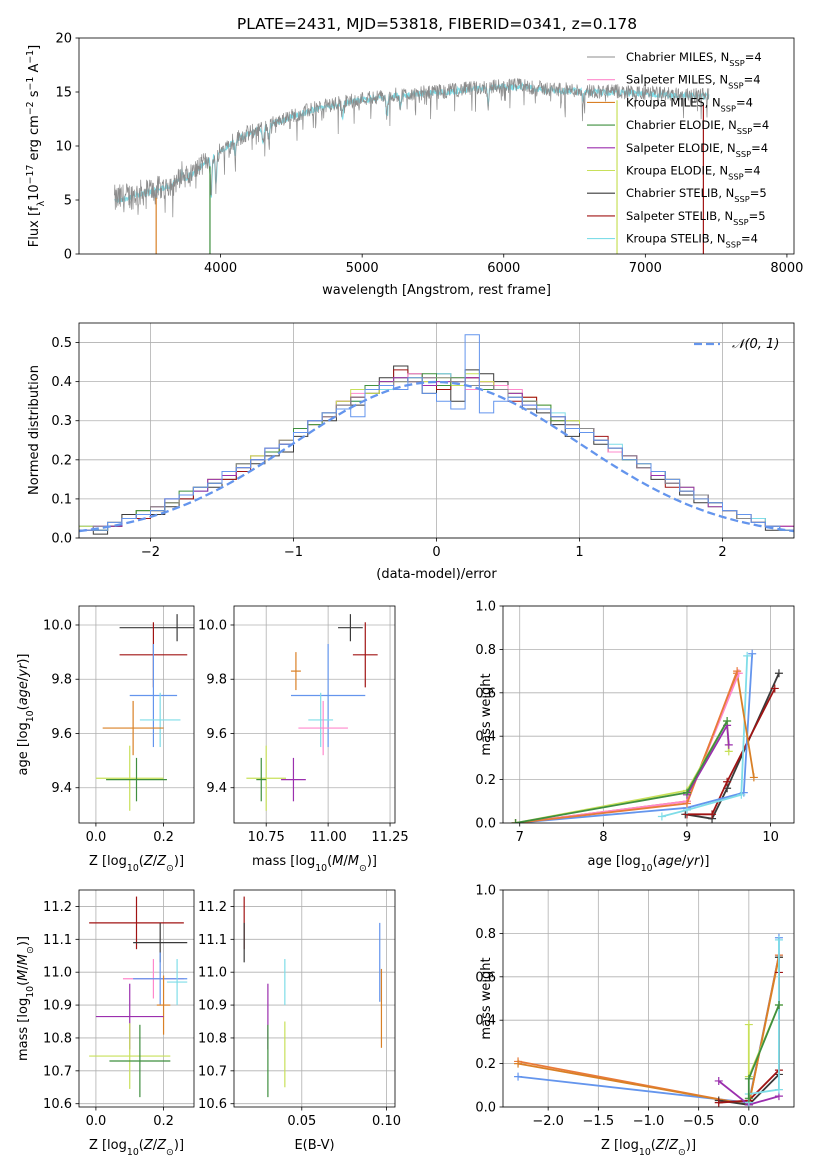 Image resolution: width=819 pixels, height=1170 pixels. What do you see at coordinates (485, 934) in the screenshot?
I see `y-tick-label: 0.8` at bounding box center [485, 934].